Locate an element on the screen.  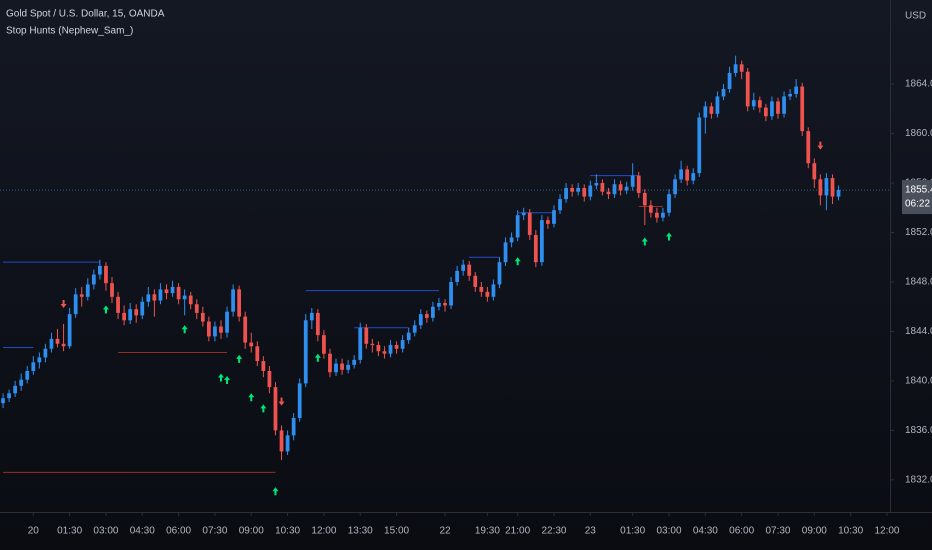
y-tick-label: 1864.000 is located at coordinates (918, 84).